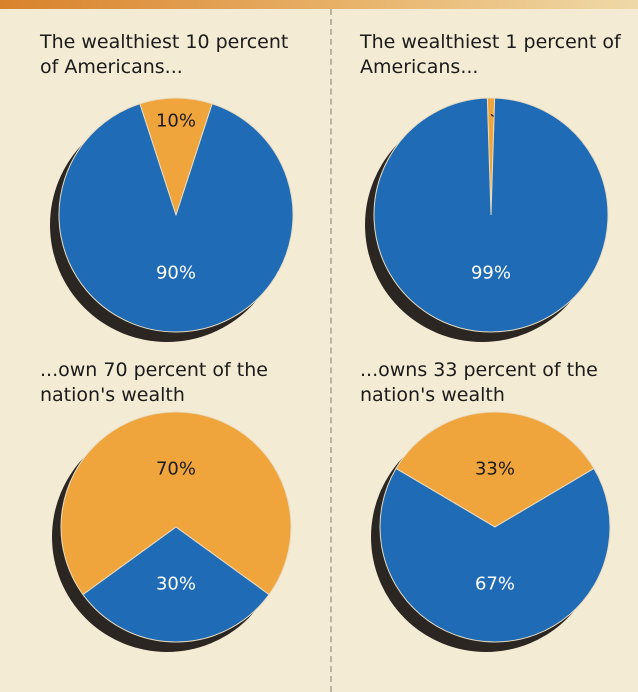 This screenshot has width=638, height=692. I want to click on slice-label: 10%, so click(176, 120).